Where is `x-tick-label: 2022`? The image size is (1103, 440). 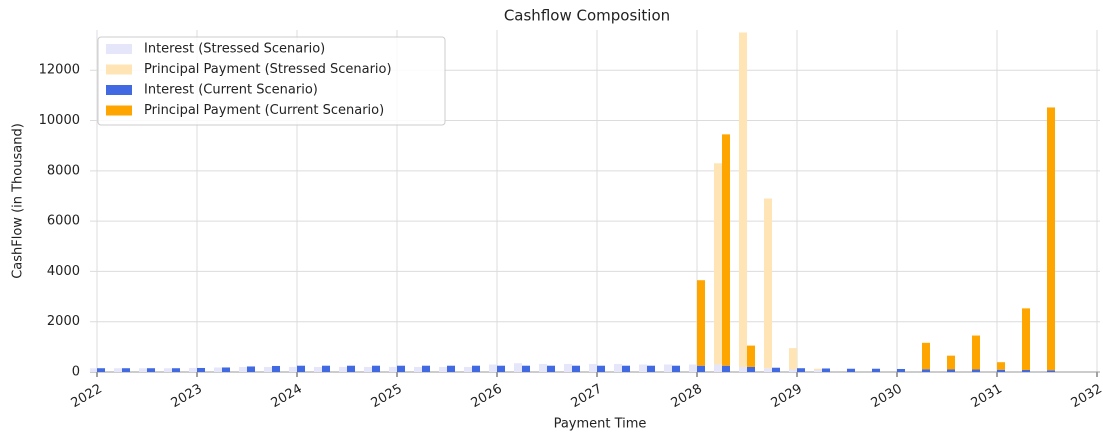 x-tick-label: 2022 is located at coordinates (87, 397).